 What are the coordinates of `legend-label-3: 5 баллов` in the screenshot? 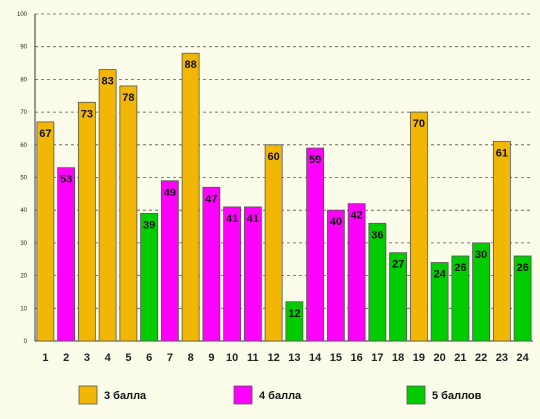 It's located at (457, 396).